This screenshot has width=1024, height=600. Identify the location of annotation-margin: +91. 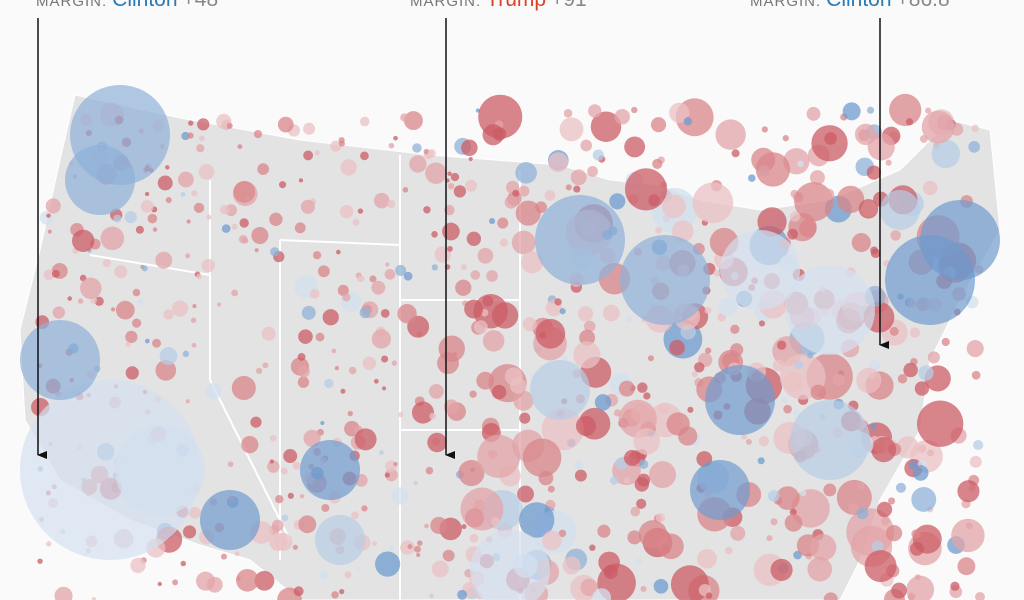
(569, 5).